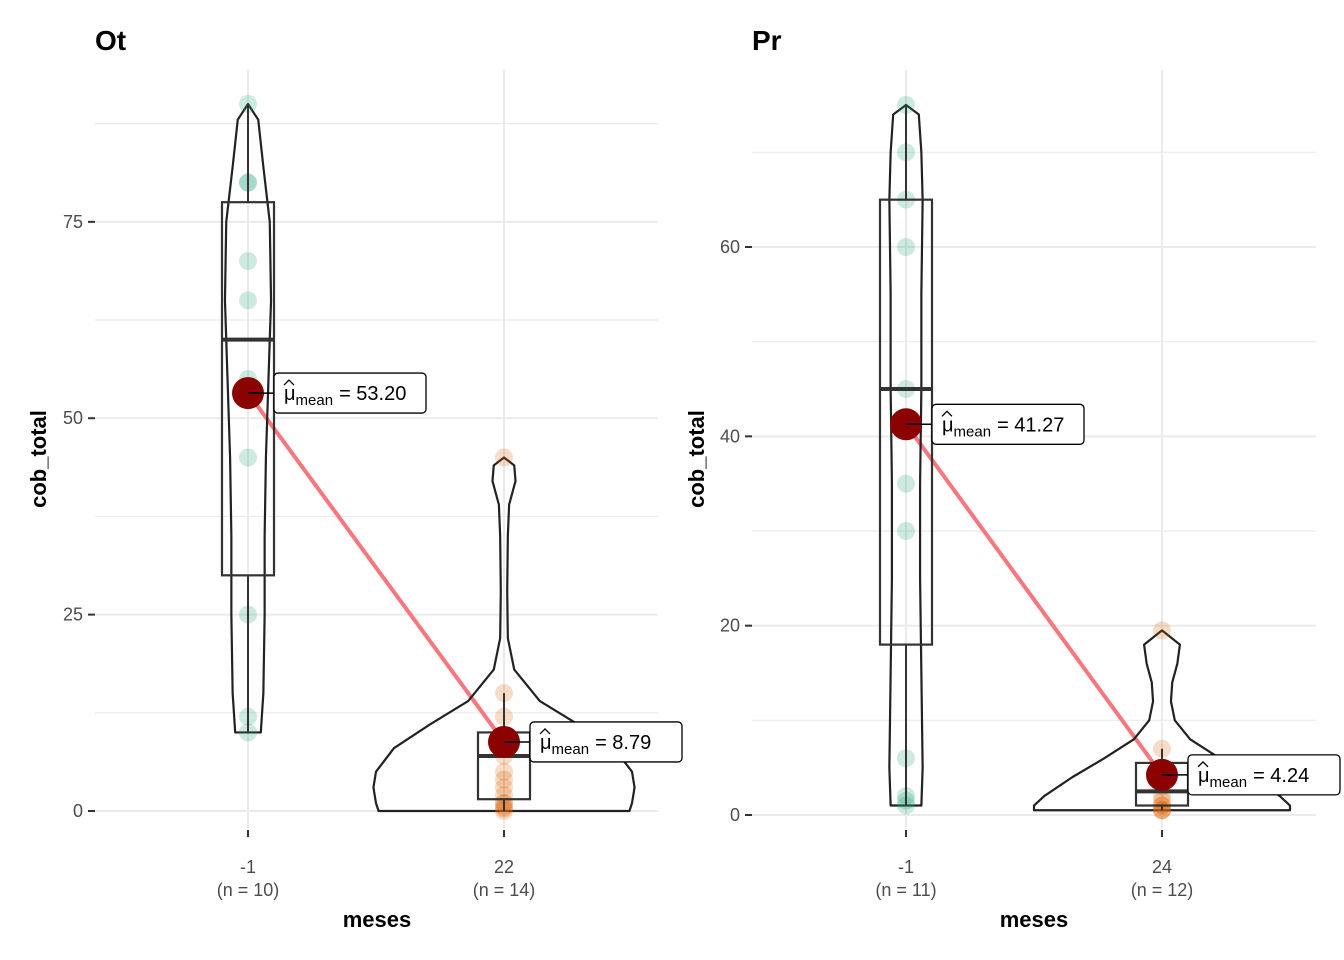  Describe the element at coordinates (623, 743) in the screenshot. I see `mean-value: = 8.79` at that location.